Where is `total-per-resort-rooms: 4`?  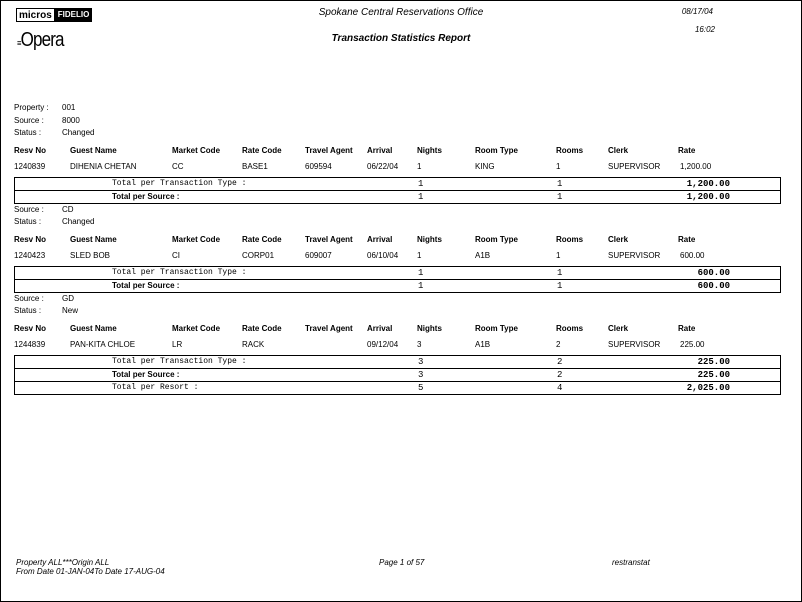 total-per-resort-rooms: 4 is located at coordinates (560, 387).